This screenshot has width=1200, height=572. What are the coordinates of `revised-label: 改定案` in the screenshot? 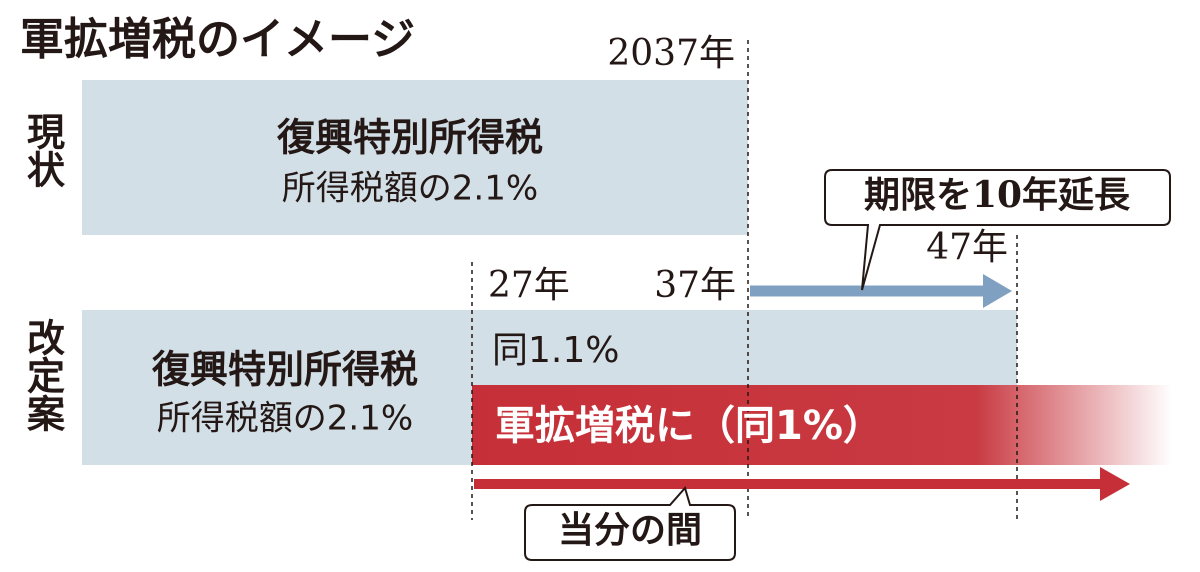 It's located at (43, 375).